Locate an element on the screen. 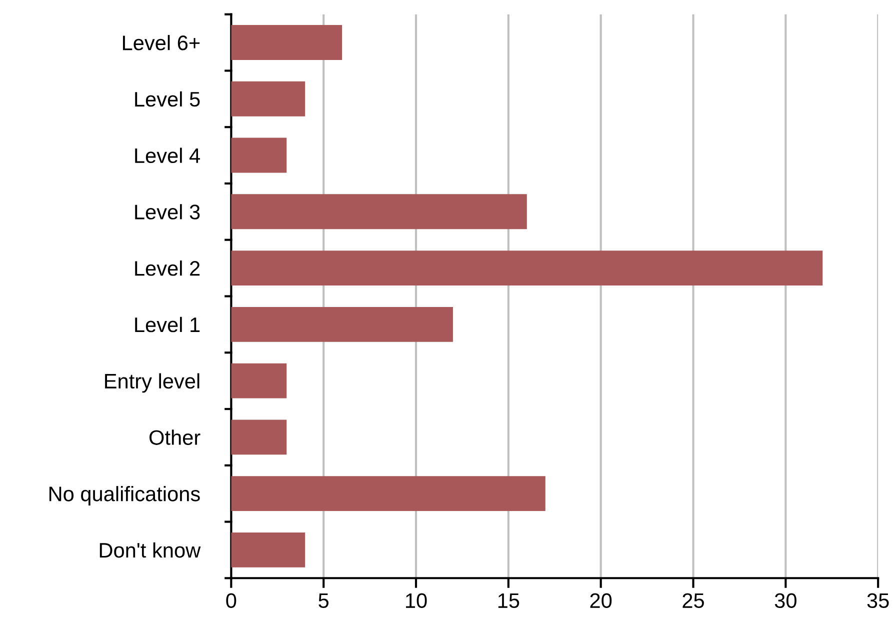 This screenshot has width=896, height=623. y-tick-label: Level 3 is located at coordinates (167, 212).